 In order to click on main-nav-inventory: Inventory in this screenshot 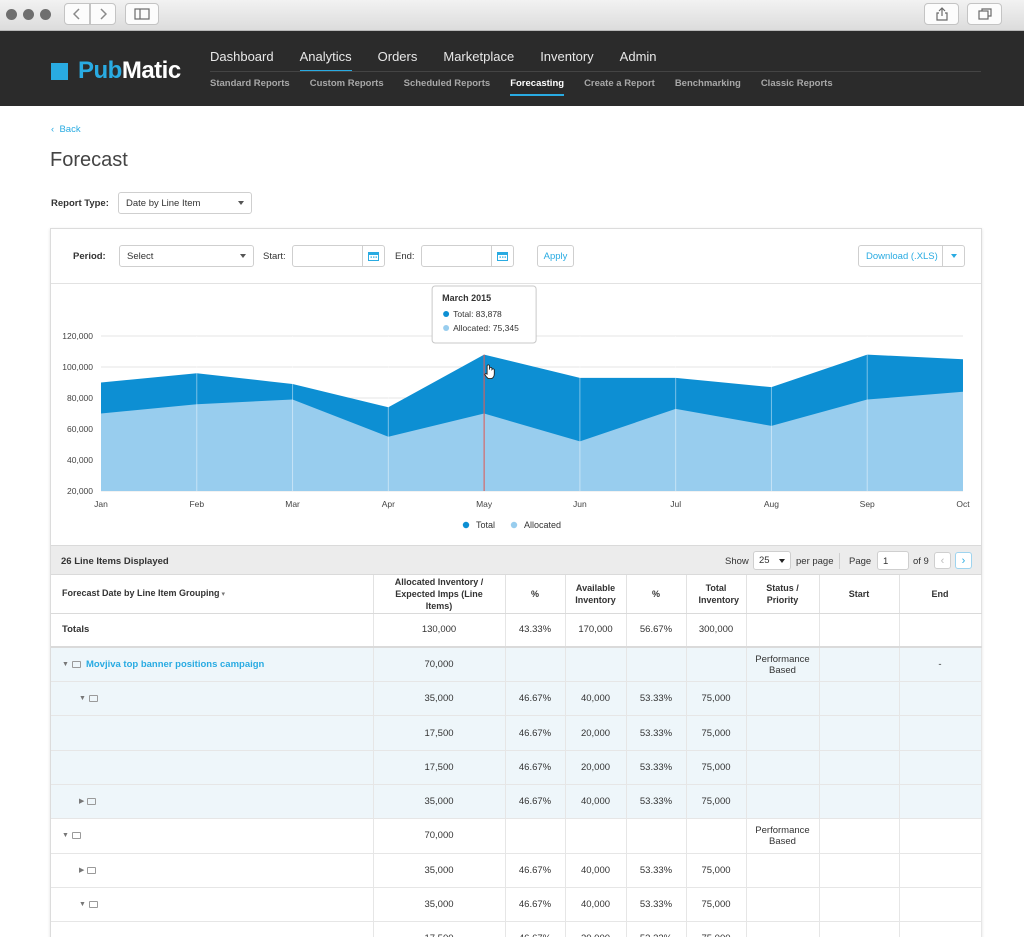, I will do `click(567, 56)`.